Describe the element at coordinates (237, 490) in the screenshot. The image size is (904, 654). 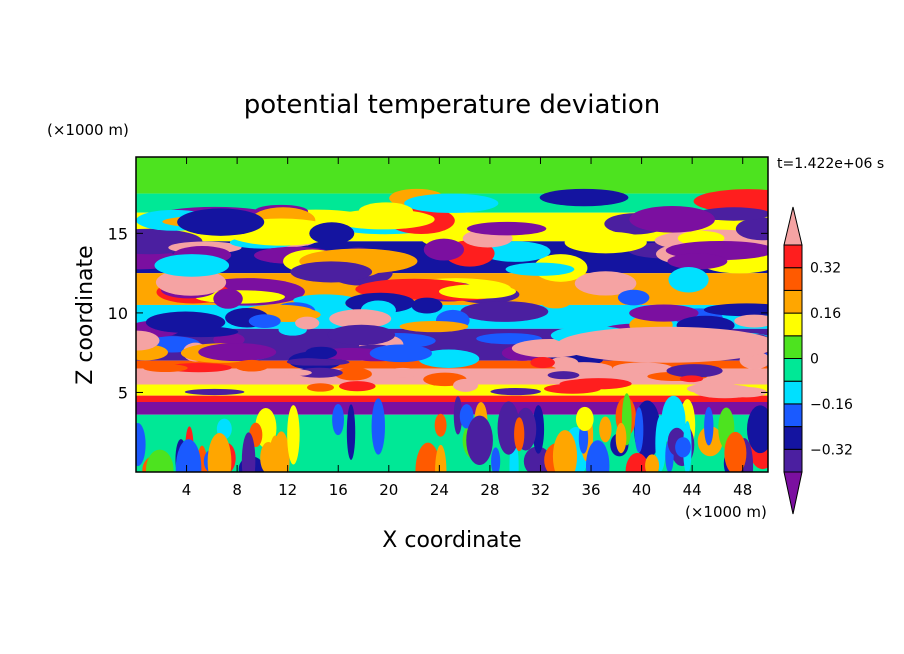
I see `x-tick-label: 8` at that location.